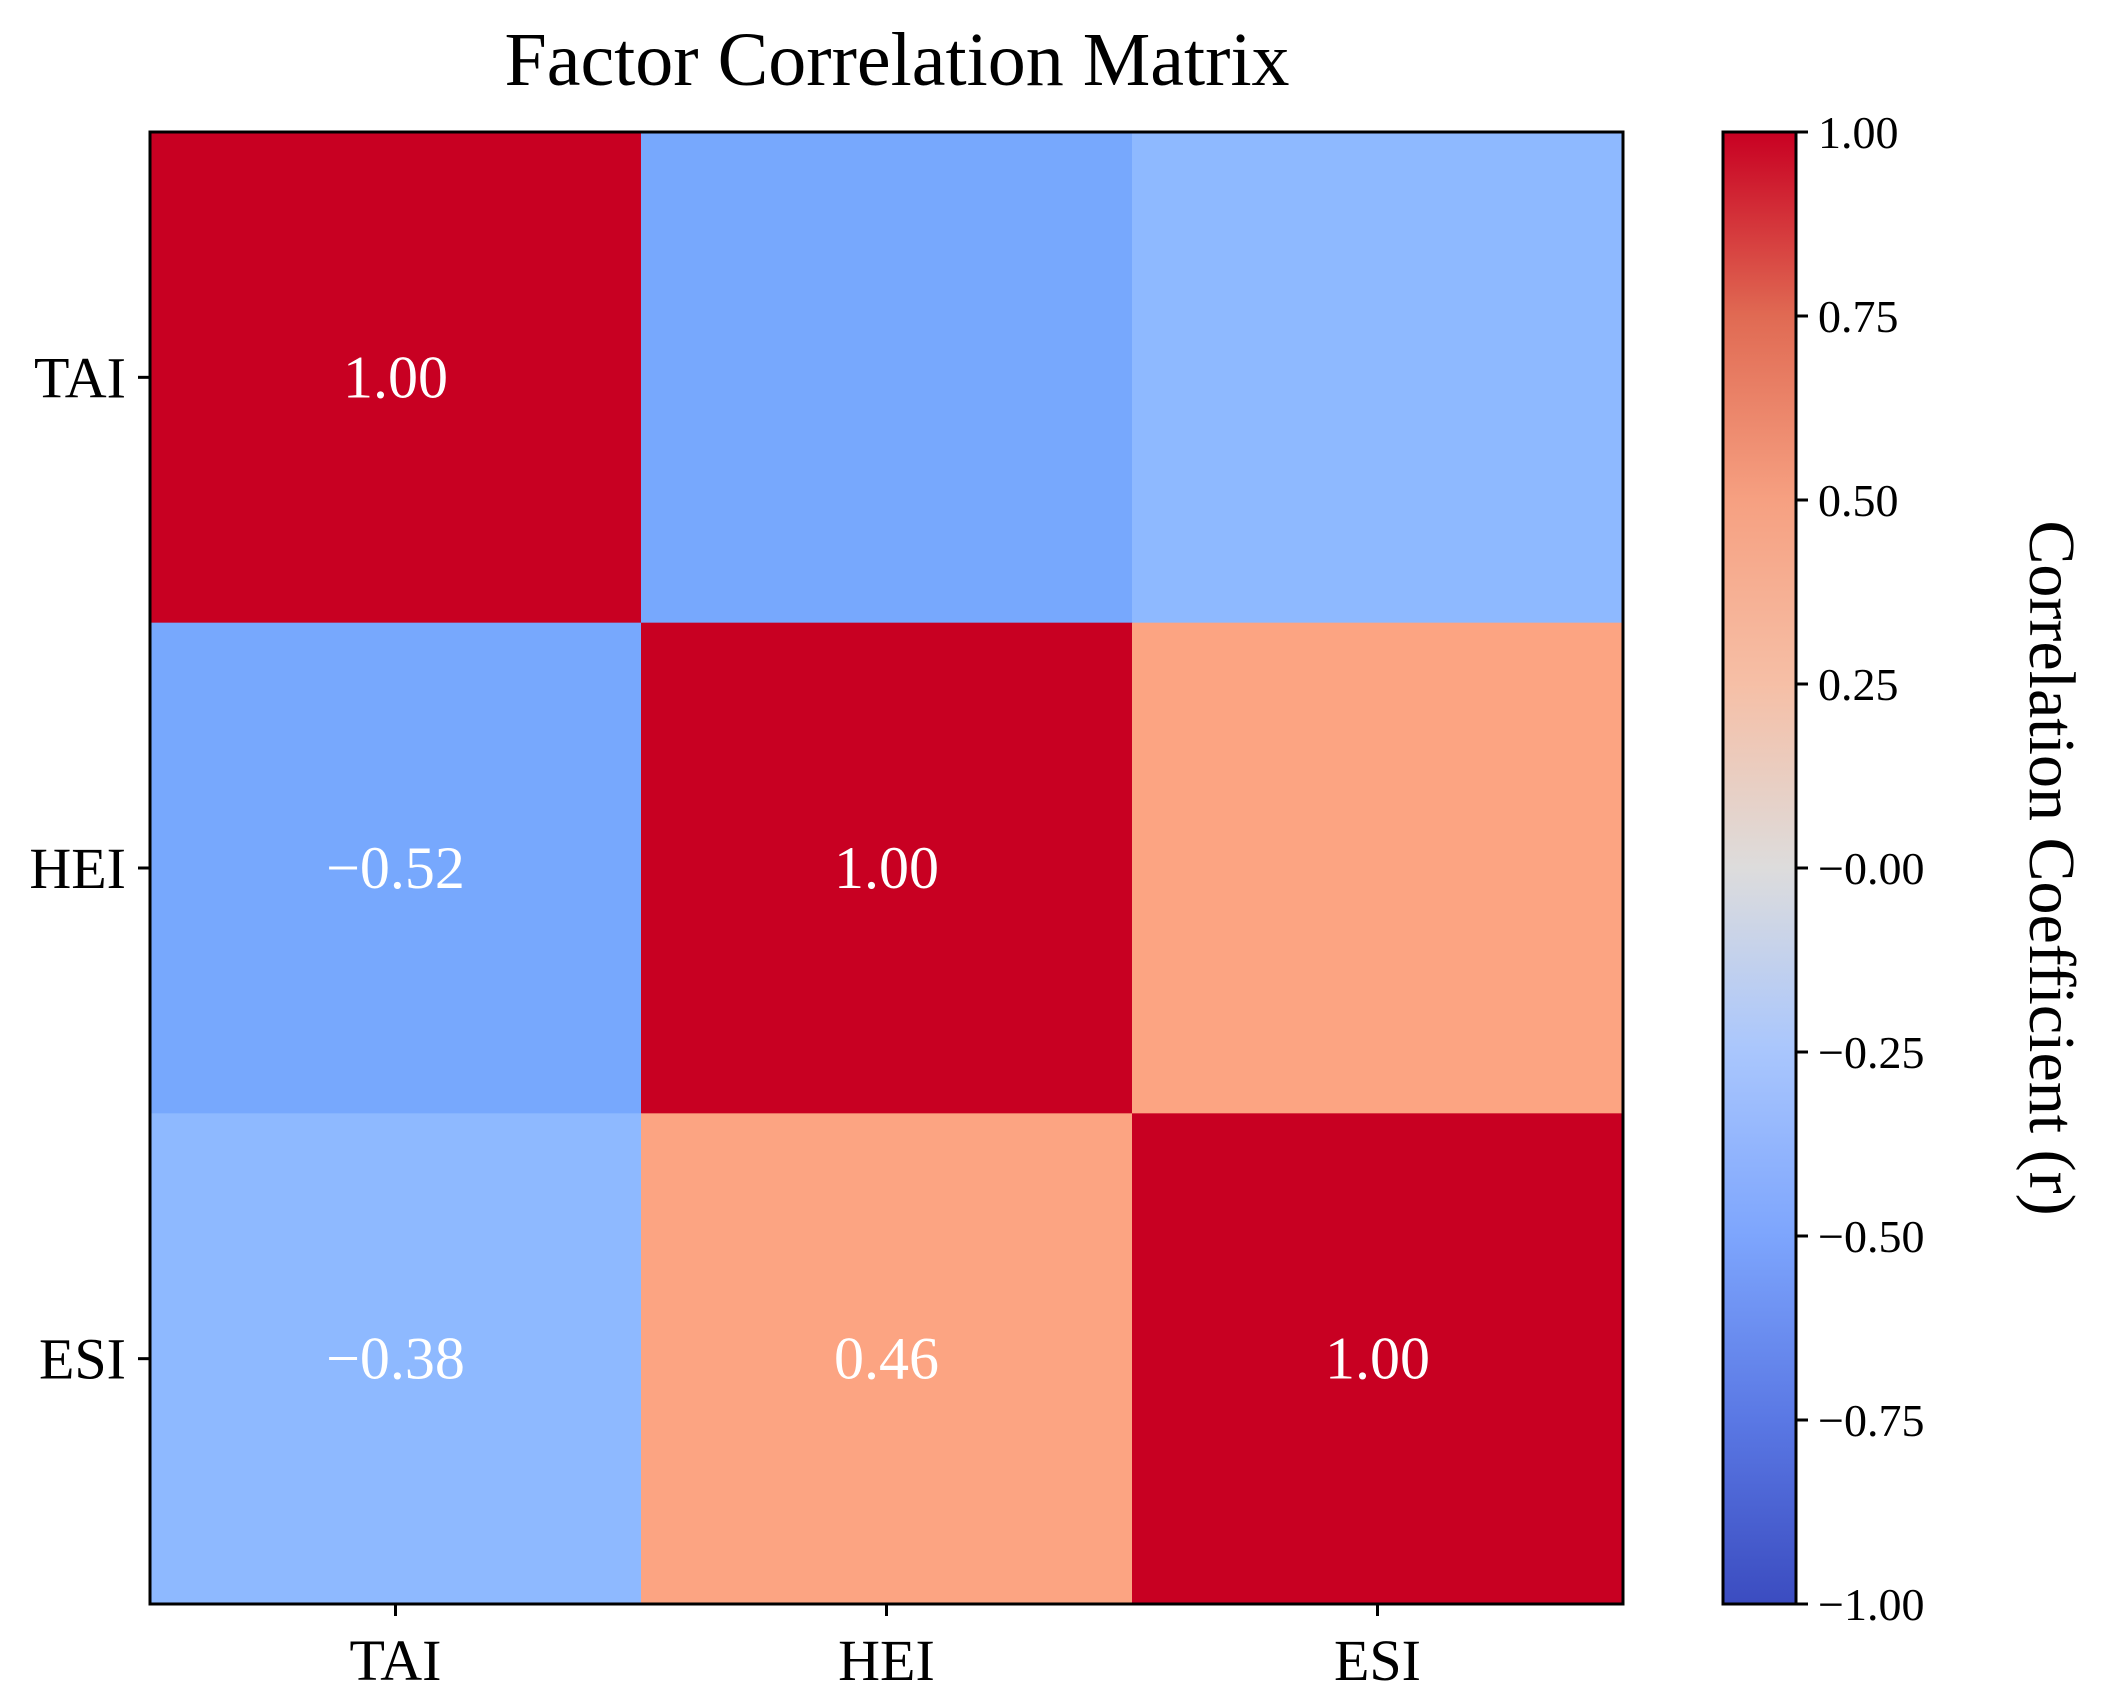  I want to click on x-axis: TAI HEI ESI, so click(885, 1648).